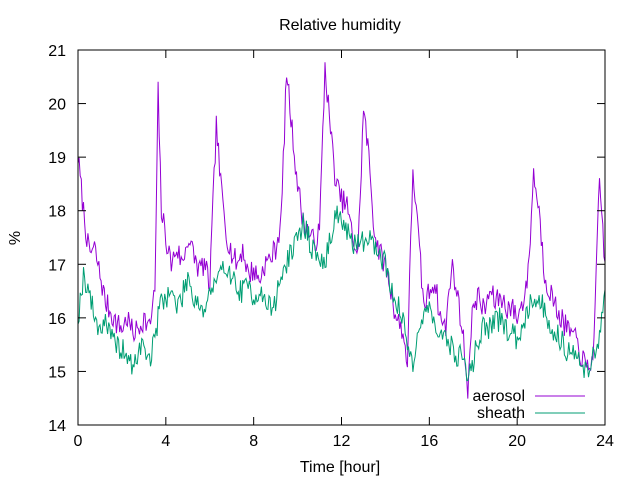 This screenshot has height=480, width=640. What do you see at coordinates (57, 319) in the screenshot?
I see `y-tick-label: 16` at bounding box center [57, 319].